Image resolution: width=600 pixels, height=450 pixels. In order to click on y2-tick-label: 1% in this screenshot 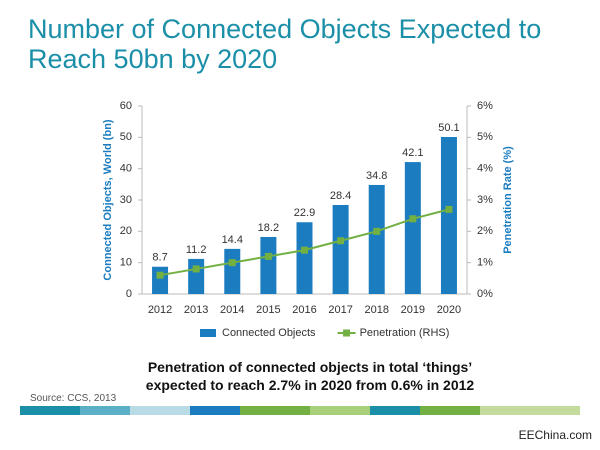, I will do `click(485, 263)`.